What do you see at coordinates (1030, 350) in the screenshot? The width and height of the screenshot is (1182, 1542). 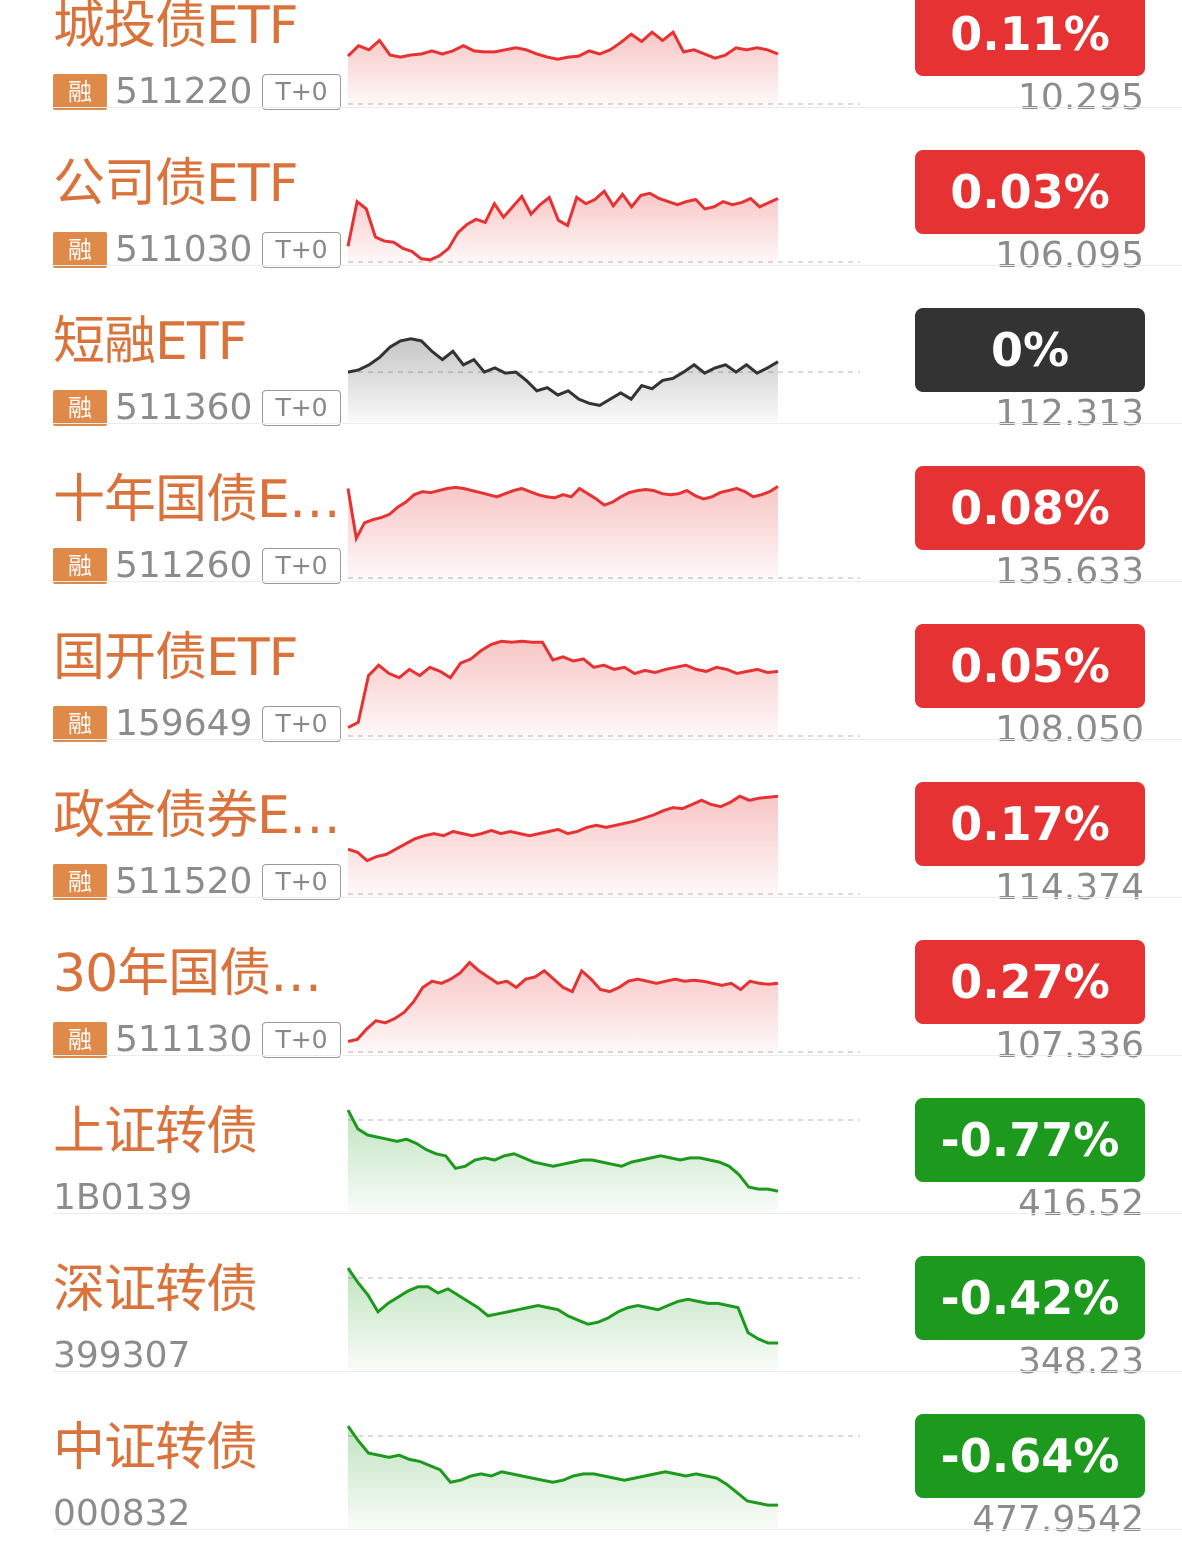 I see `change-badge: 0%` at bounding box center [1030, 350].